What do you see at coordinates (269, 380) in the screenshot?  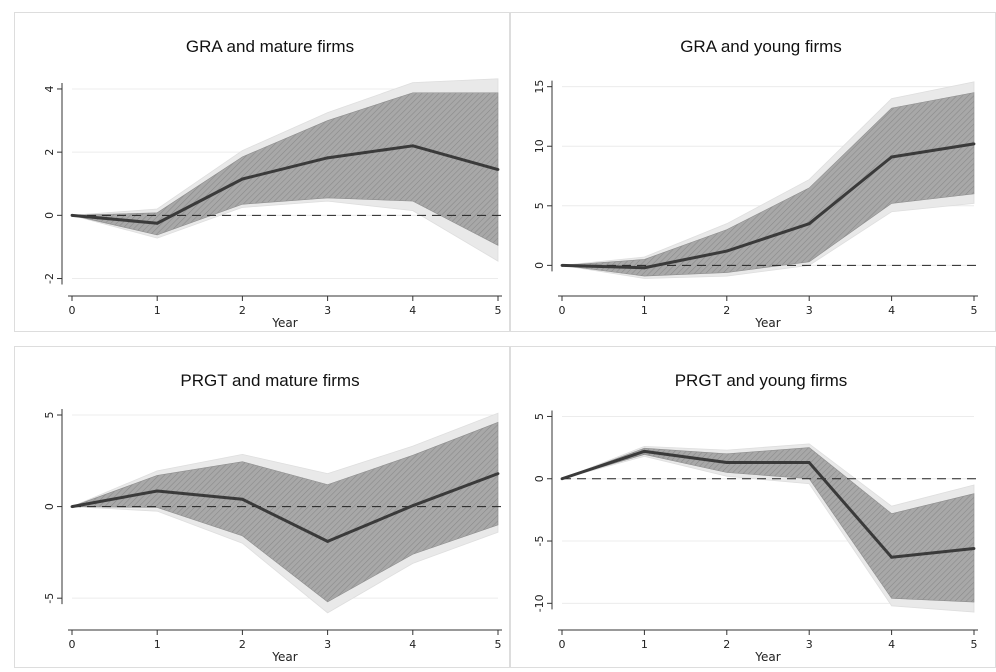 I see `panel-title: PRGT and mature firms` at bounding box center [269, 380].